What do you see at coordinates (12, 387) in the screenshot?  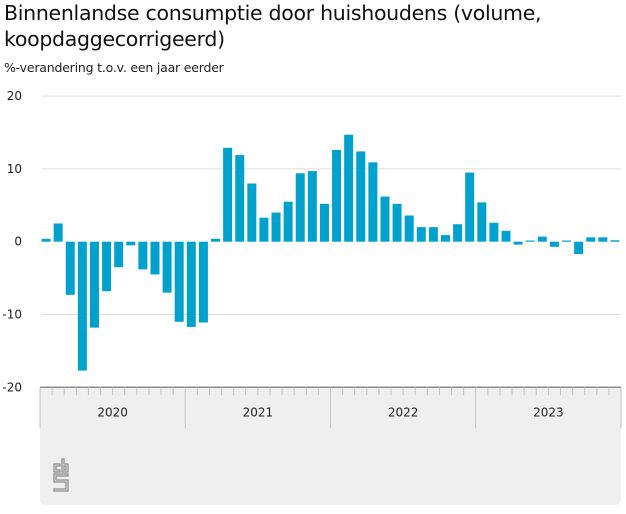 I see `y-tick-label: -20` at bounding box center [12, 387].